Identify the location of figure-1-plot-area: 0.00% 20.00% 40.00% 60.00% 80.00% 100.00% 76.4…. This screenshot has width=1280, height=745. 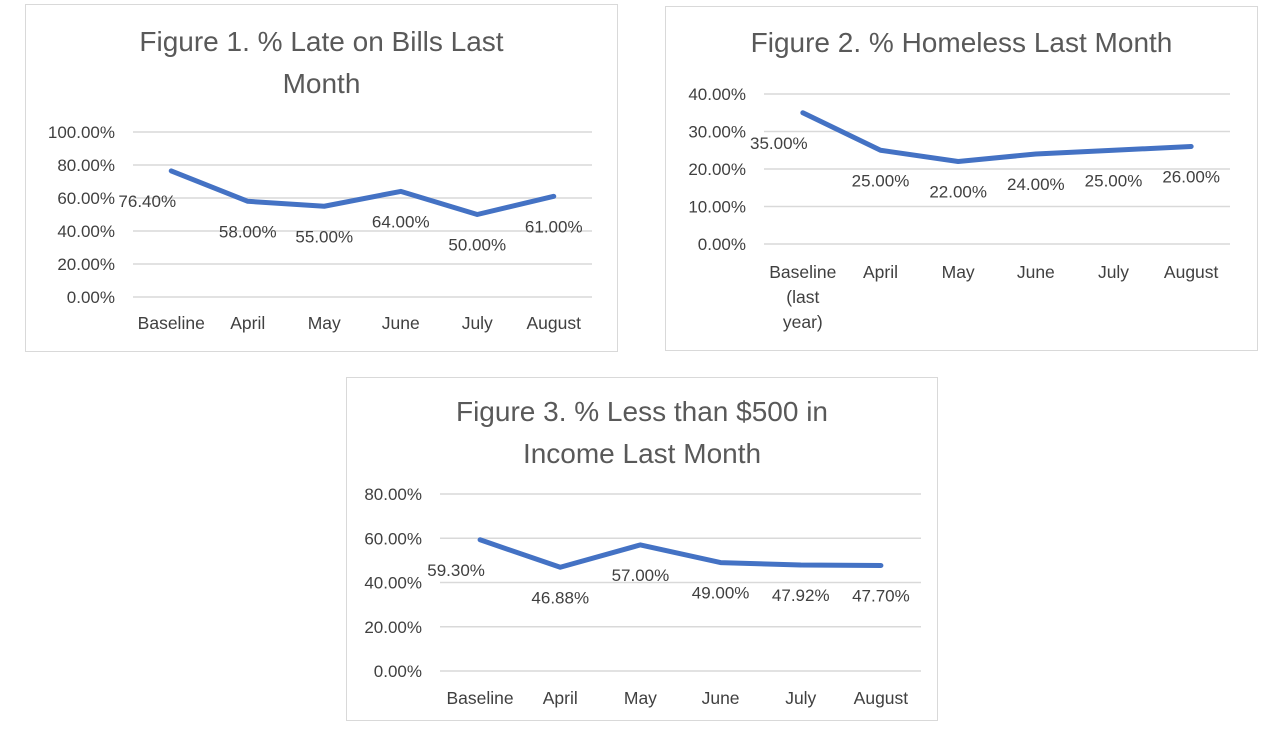
(320, 228).